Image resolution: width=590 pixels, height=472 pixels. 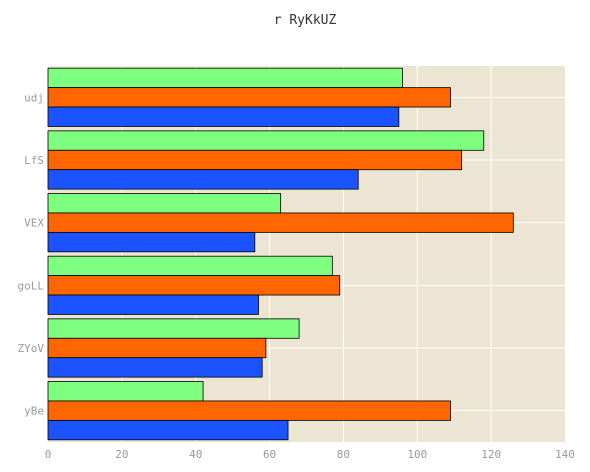 I want to click on y-tick-label: goLL, so click(x=31, y=285).